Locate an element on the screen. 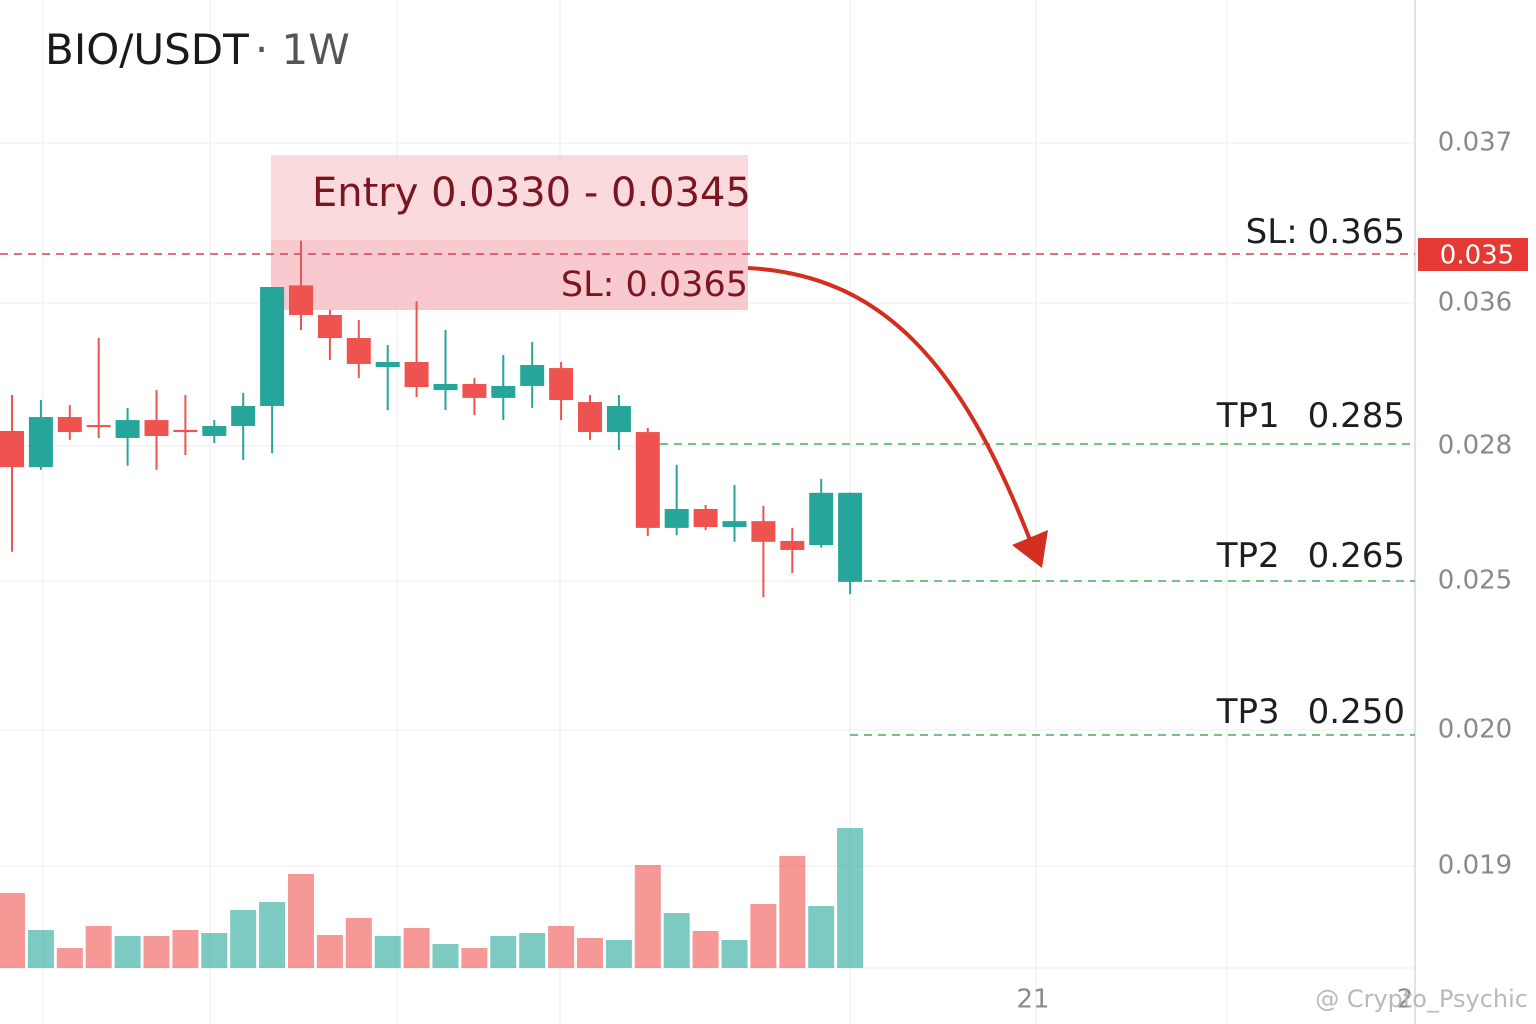  entry-sl-label: SL: 0.0365 is located at coordinates (654, 285).